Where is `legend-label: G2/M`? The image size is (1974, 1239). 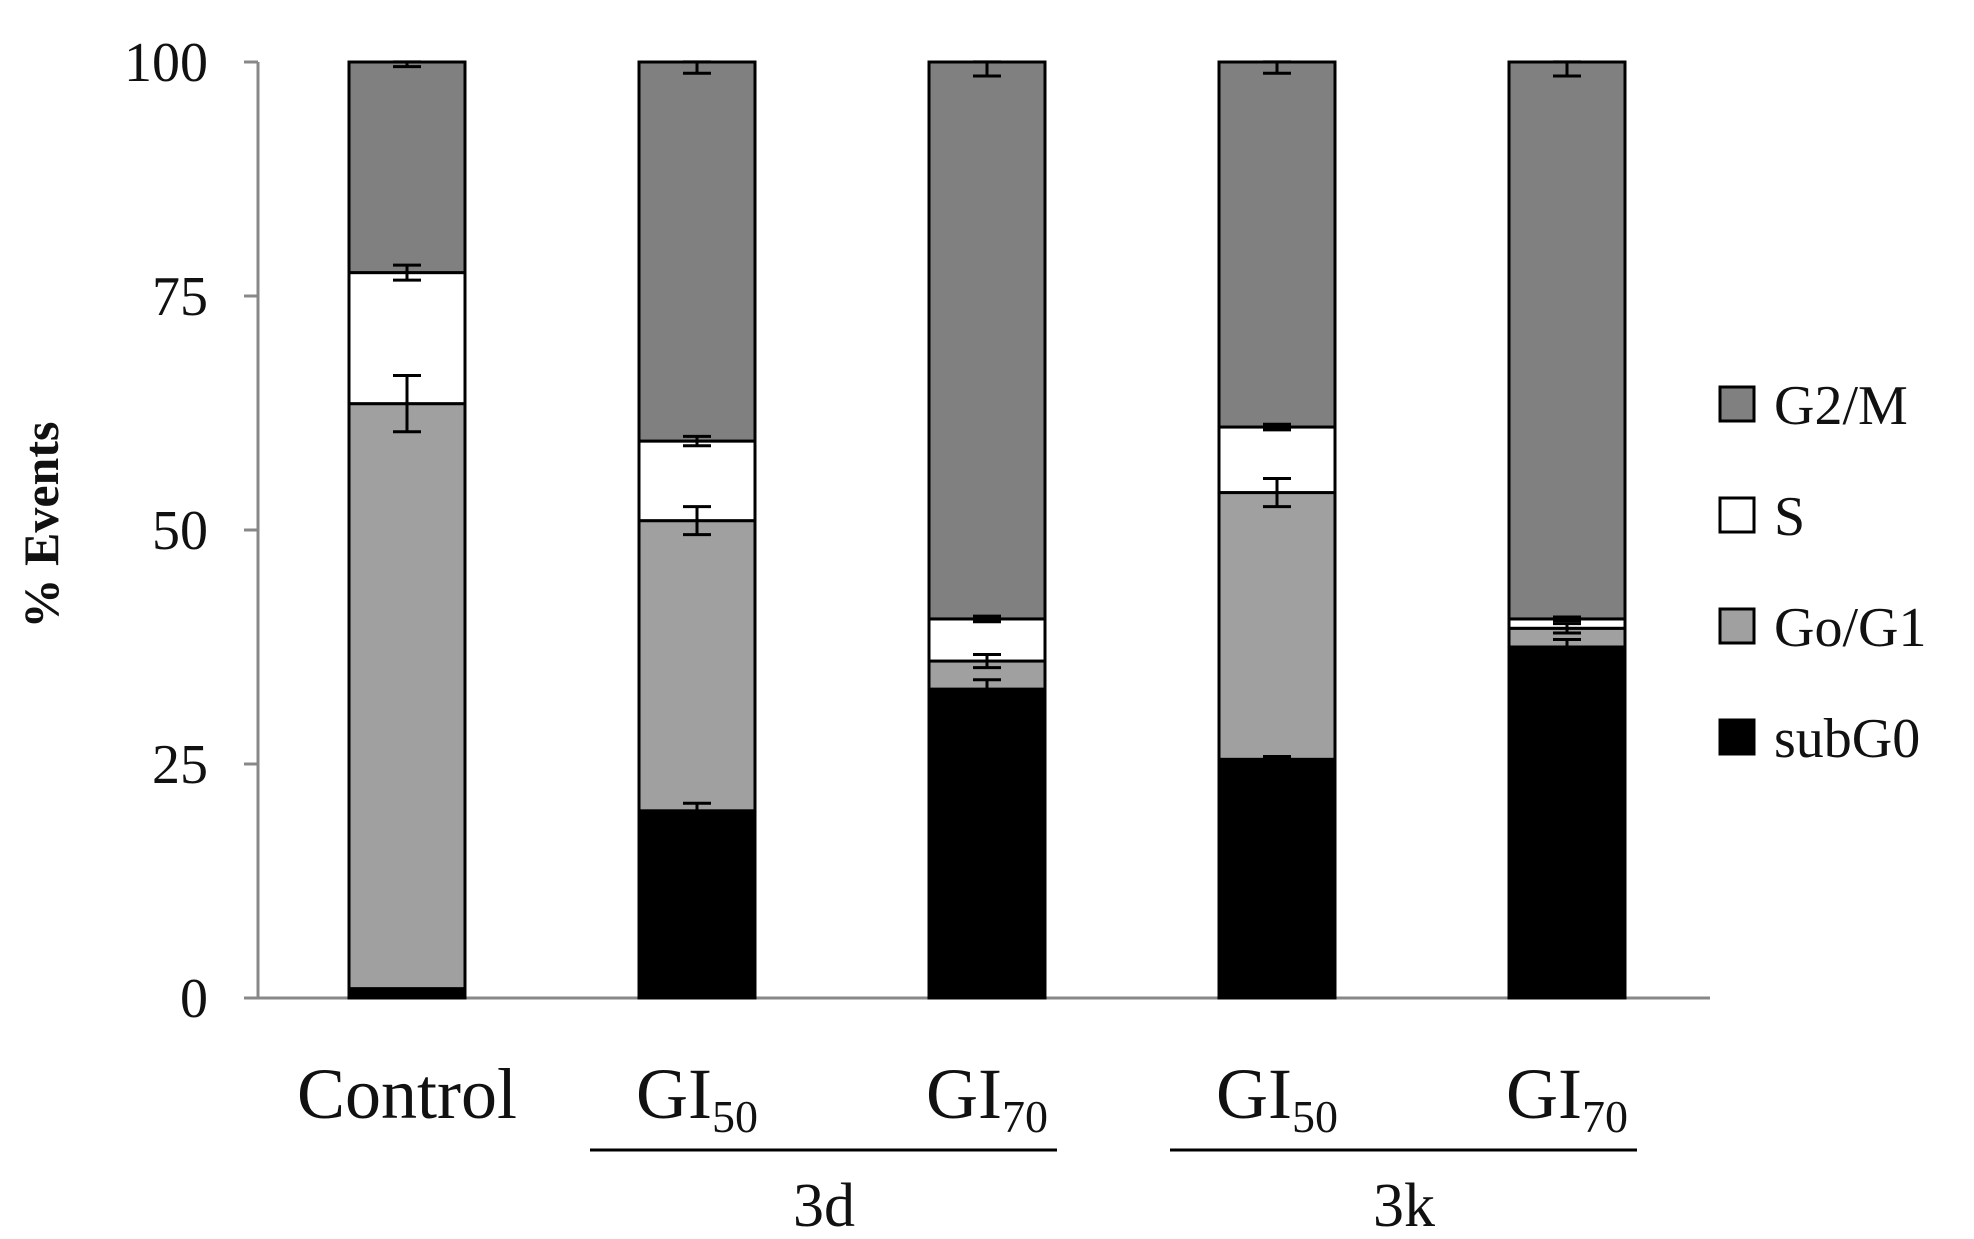
legend-label: G2/M is located at coordinates (1841, 406).